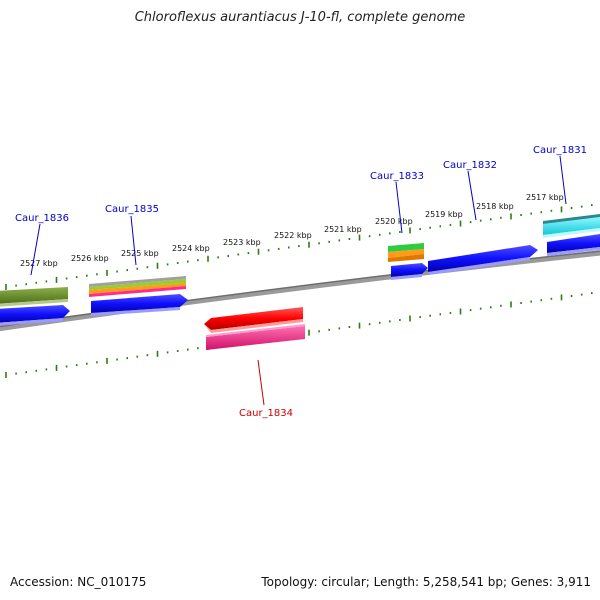 This screenshot has width=600, height=600. Describe the element at coordinates (394, 221) in the screenshot. I see `tick-label: 2520 kbp` at that location.